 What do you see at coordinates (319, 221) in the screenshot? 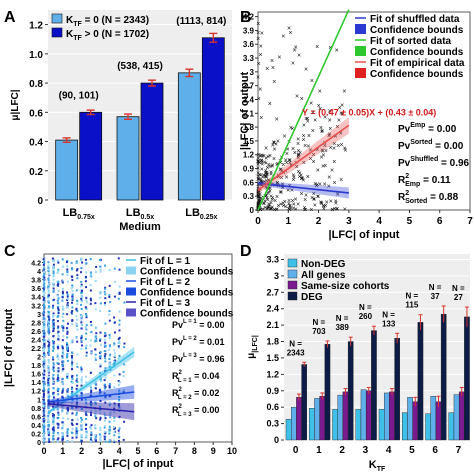
I see `x-tick-label: 2` at bounding box center [319, 221].